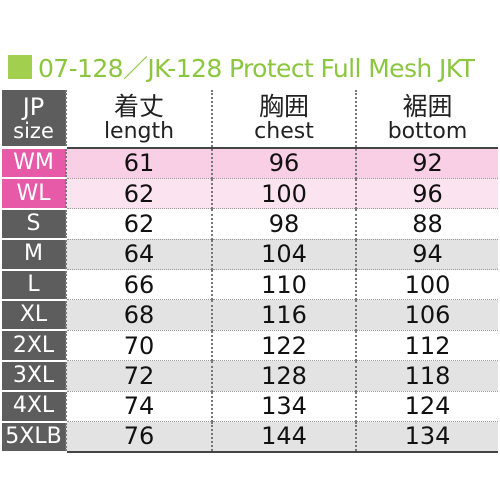  Describe the element at coordinates (426, 285) in the screenshot. I see `bottom-cell: 100` at that location.